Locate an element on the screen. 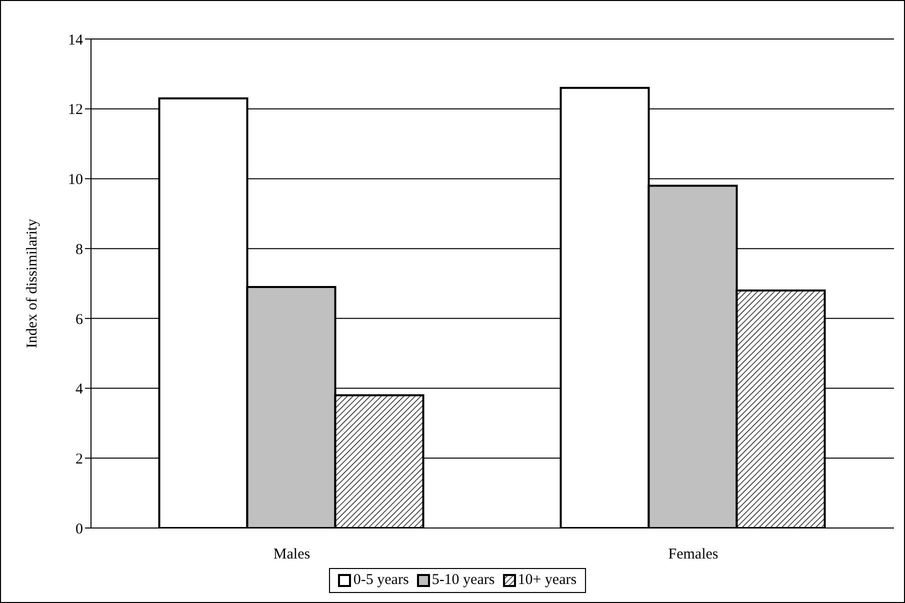  legend-label: 5-10 years is located at coordinates (462, 580).